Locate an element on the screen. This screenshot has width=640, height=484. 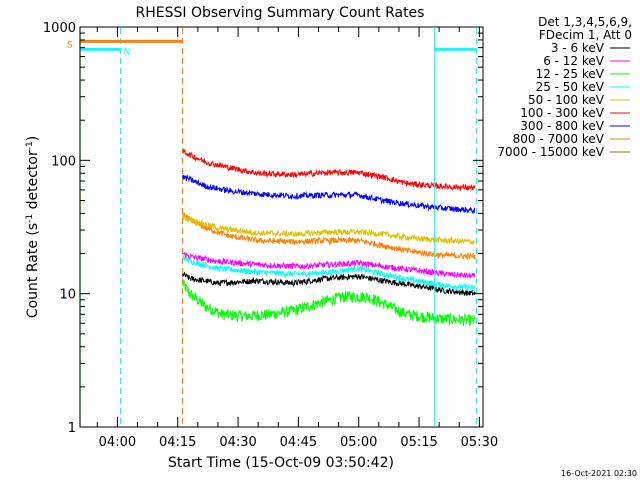
x-tick-label: 05:00 is located at coordinates (358, 442).